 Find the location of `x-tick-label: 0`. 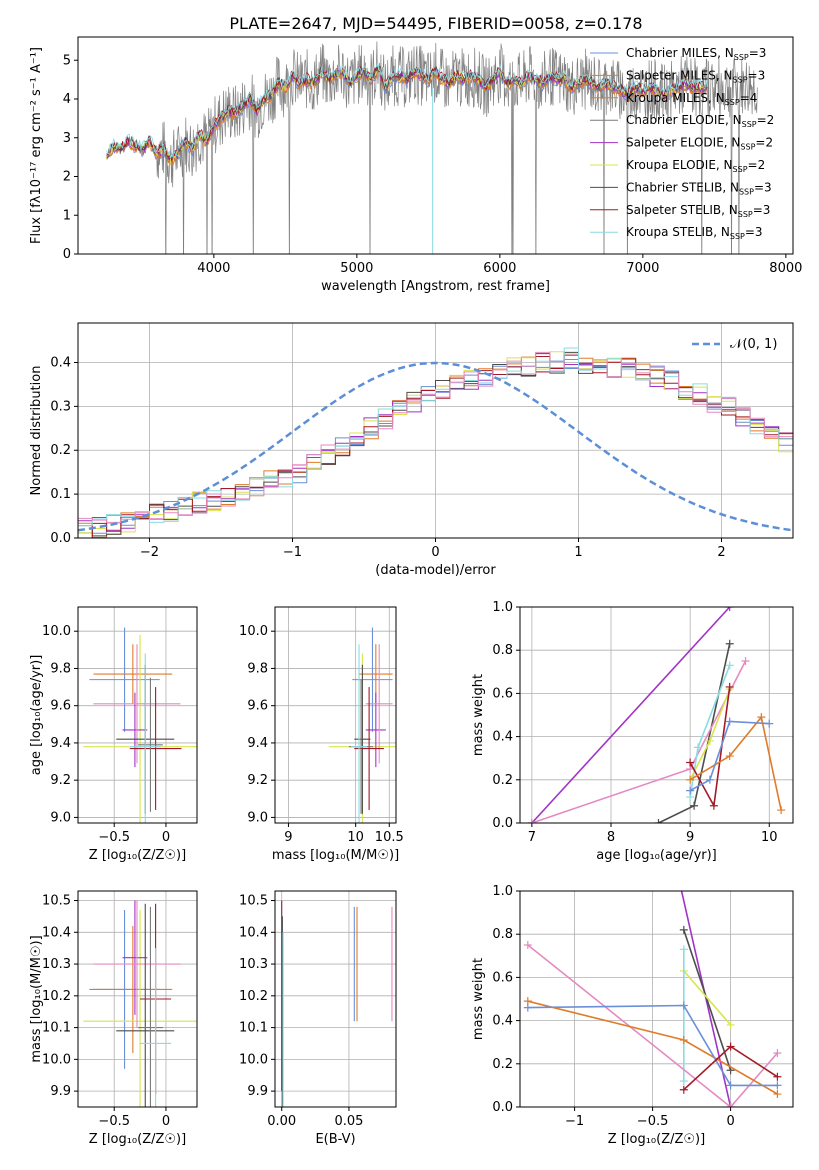

x-tick-label: 0 is located at coordinates (730, 1121).